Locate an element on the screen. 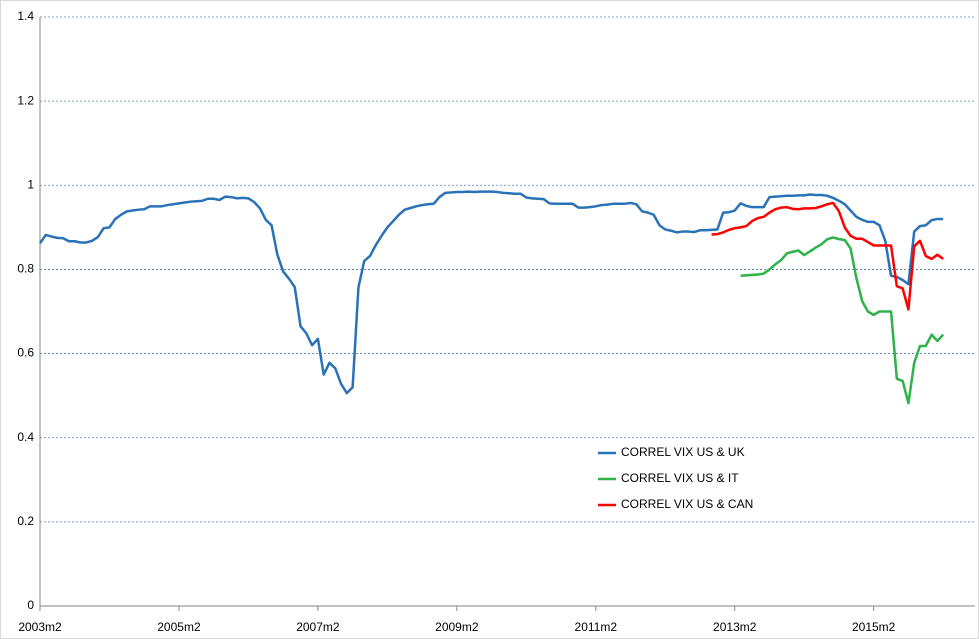  y-tick-label: 1.2 is located at coordinates (25, 100).